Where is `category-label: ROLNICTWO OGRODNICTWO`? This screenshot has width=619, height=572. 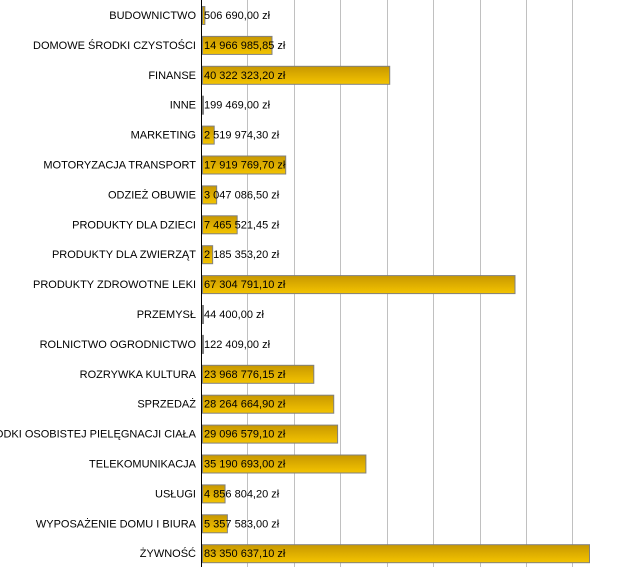 category-label: ROLNICTWO OGRODNICTWO is located at coordinates (118, 345).